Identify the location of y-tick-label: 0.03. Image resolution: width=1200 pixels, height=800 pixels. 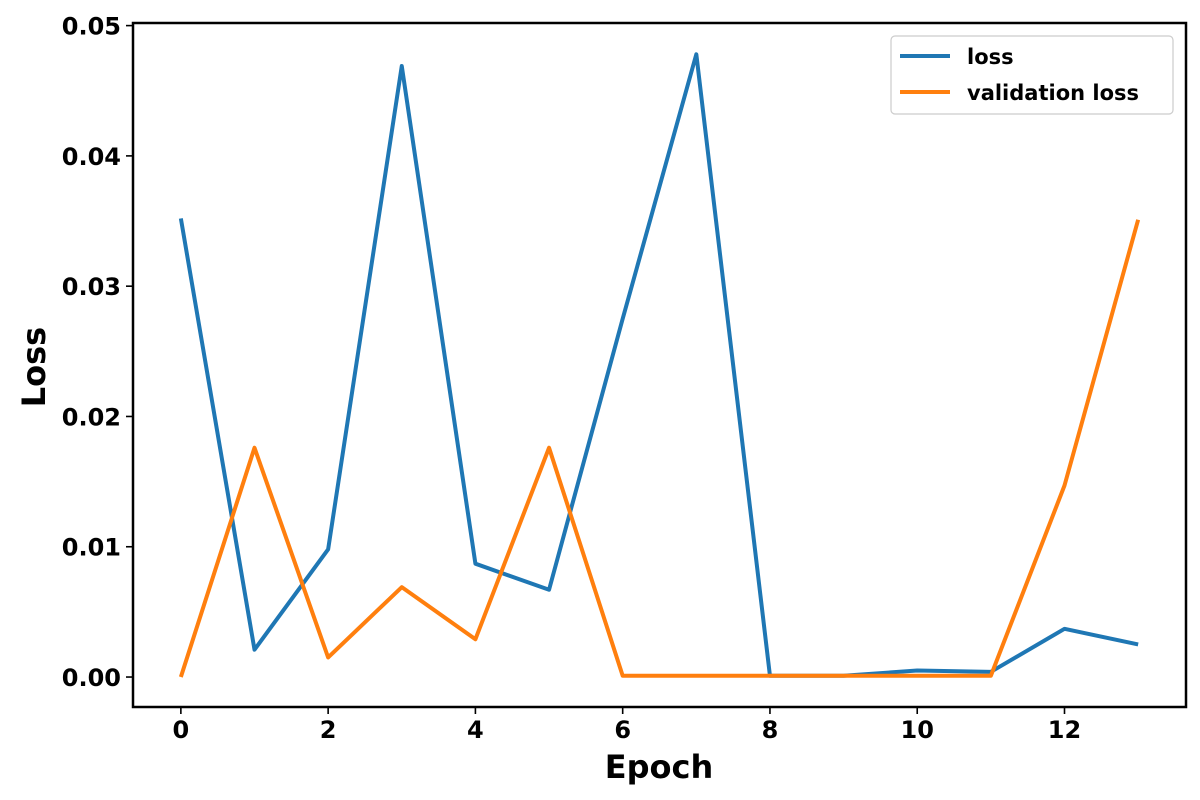
(91, 287).